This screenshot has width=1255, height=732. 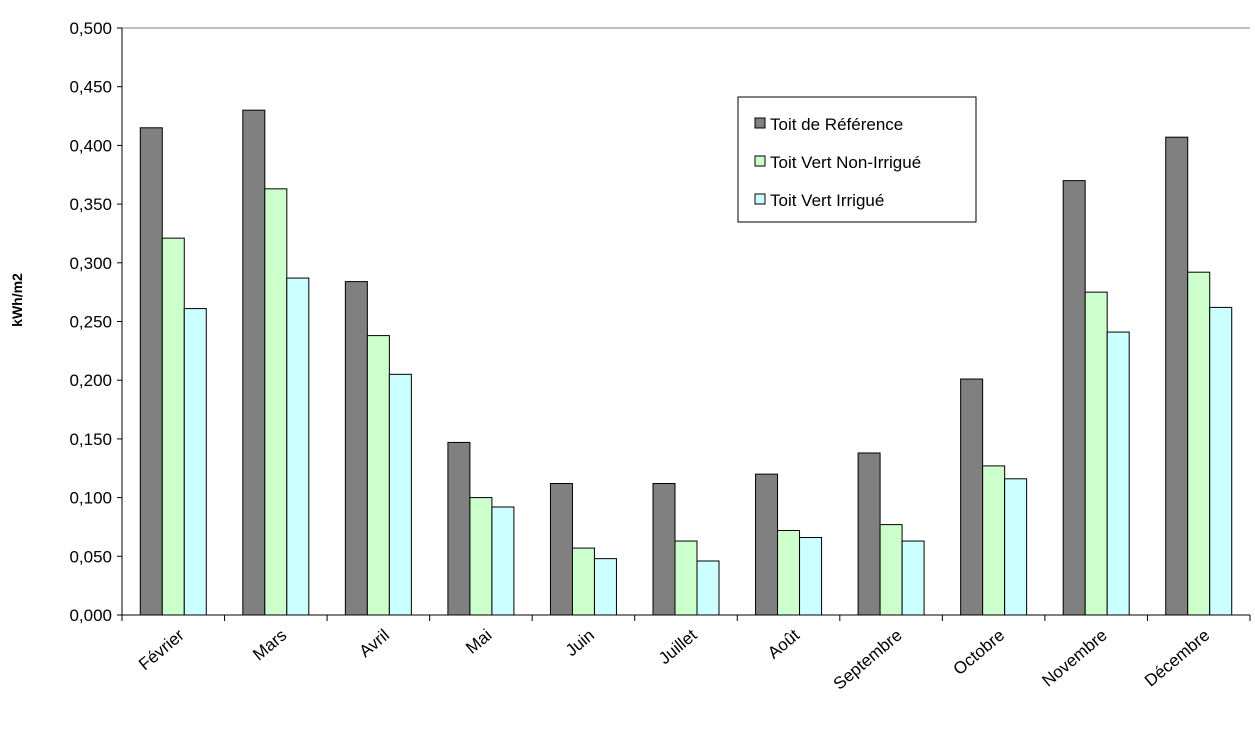 What do you see at coordinates (868, 660) in the screenshot?
I see `x-tick-label: Septembre` at bounding box center [868, 660].